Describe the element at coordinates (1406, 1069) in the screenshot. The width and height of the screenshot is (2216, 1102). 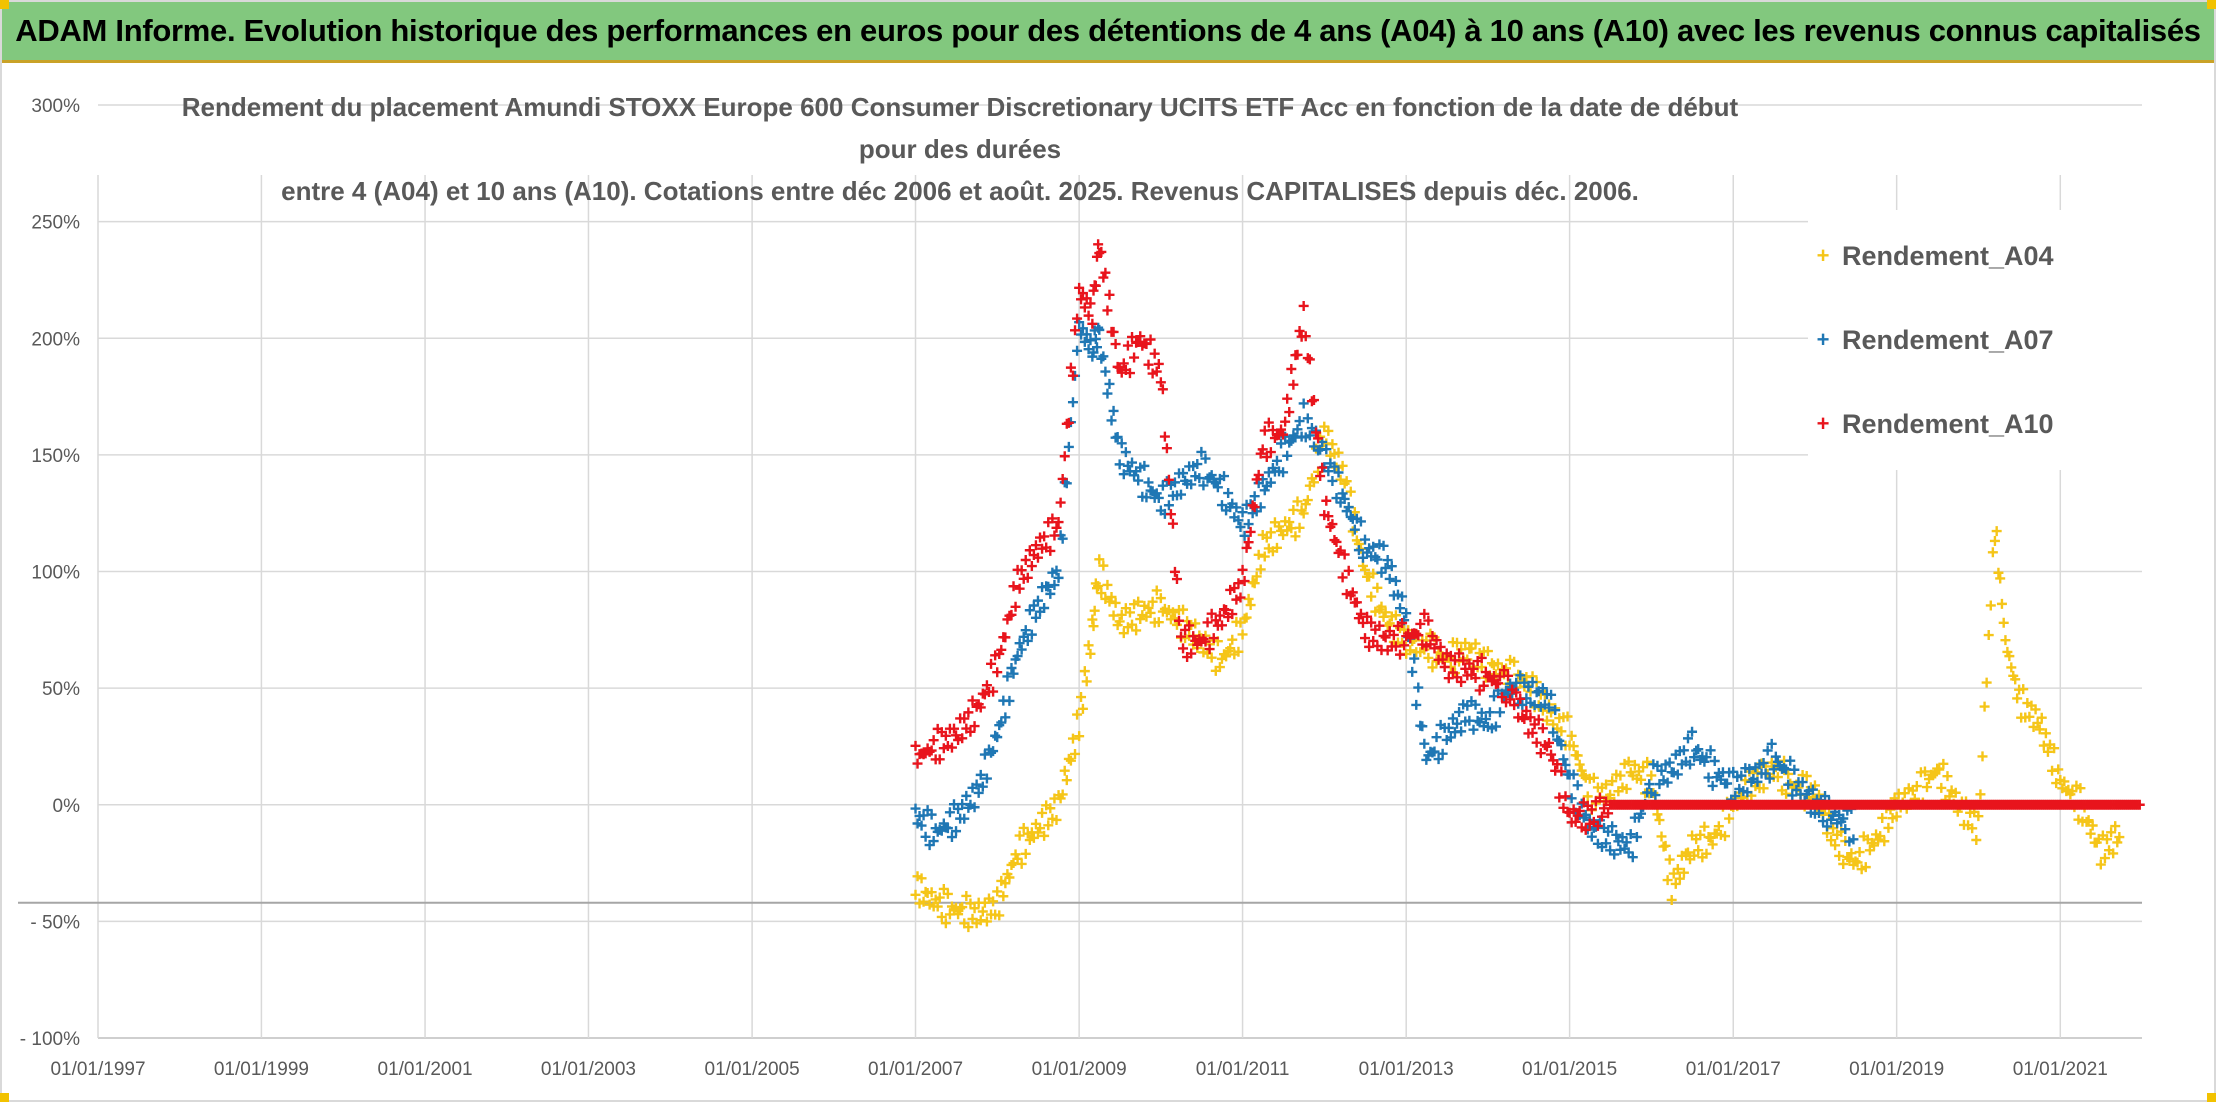
I see `x-tick-label: 01/01/2013` at that location.